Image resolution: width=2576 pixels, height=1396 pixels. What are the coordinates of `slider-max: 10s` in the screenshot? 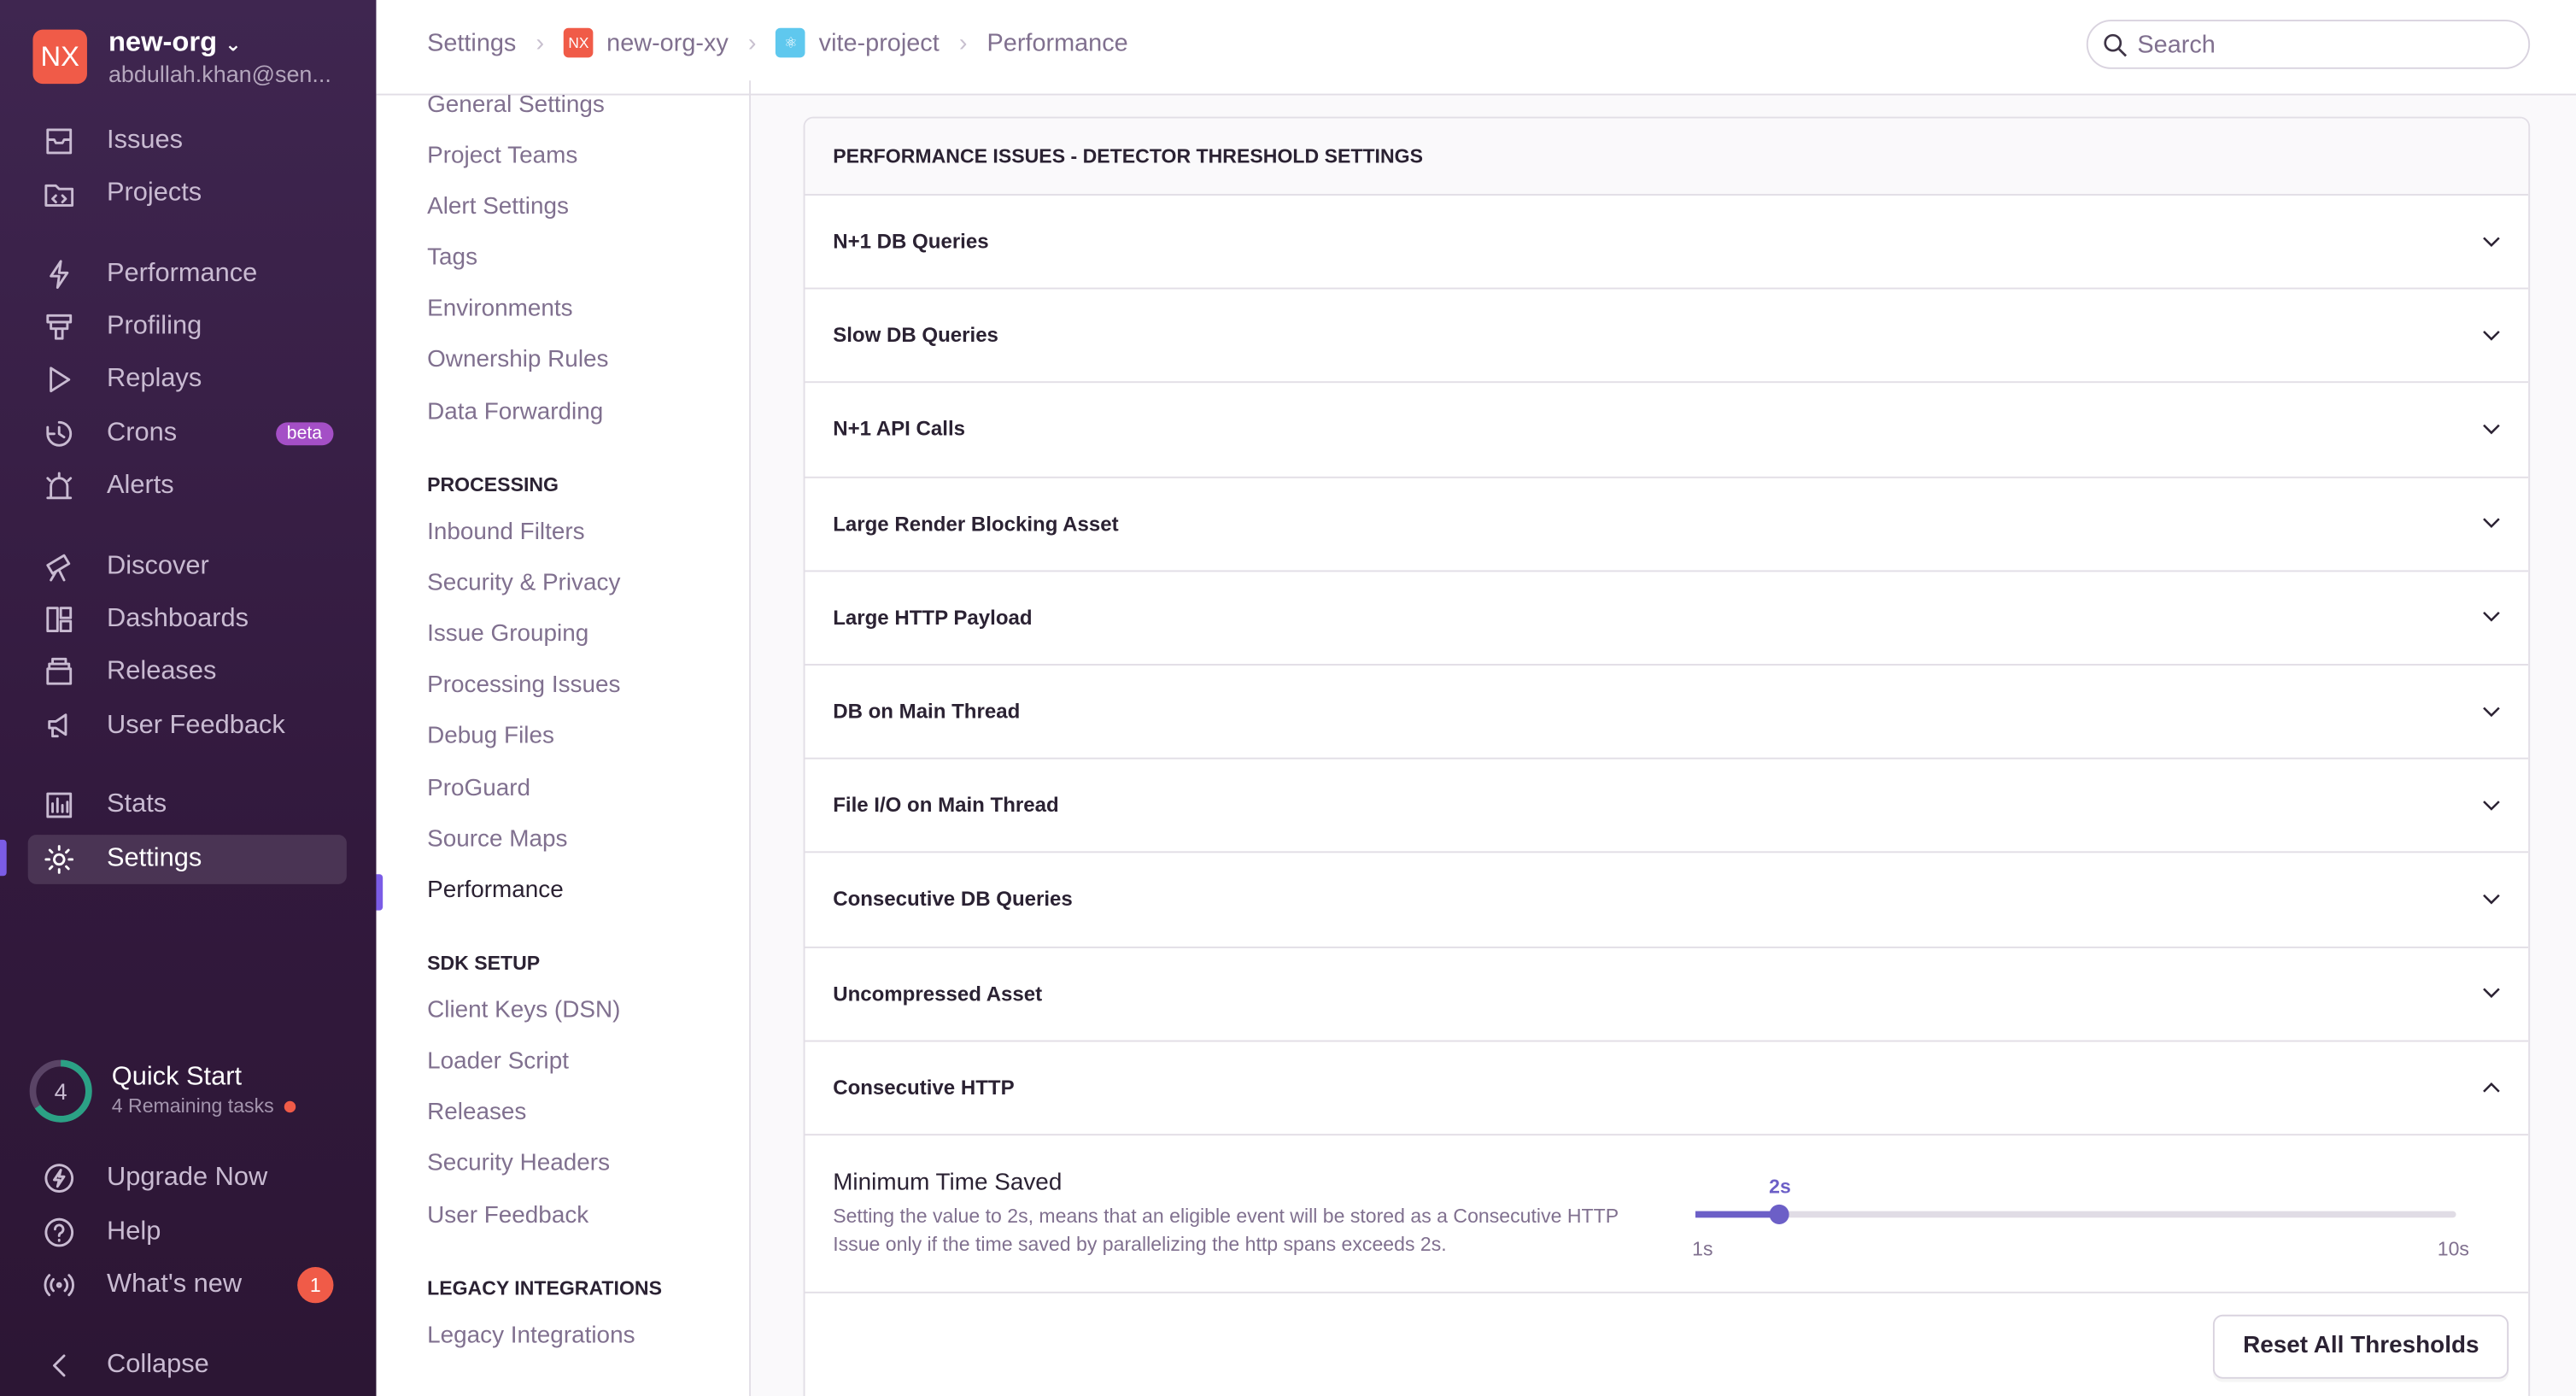 It's located at (2453, 1249).